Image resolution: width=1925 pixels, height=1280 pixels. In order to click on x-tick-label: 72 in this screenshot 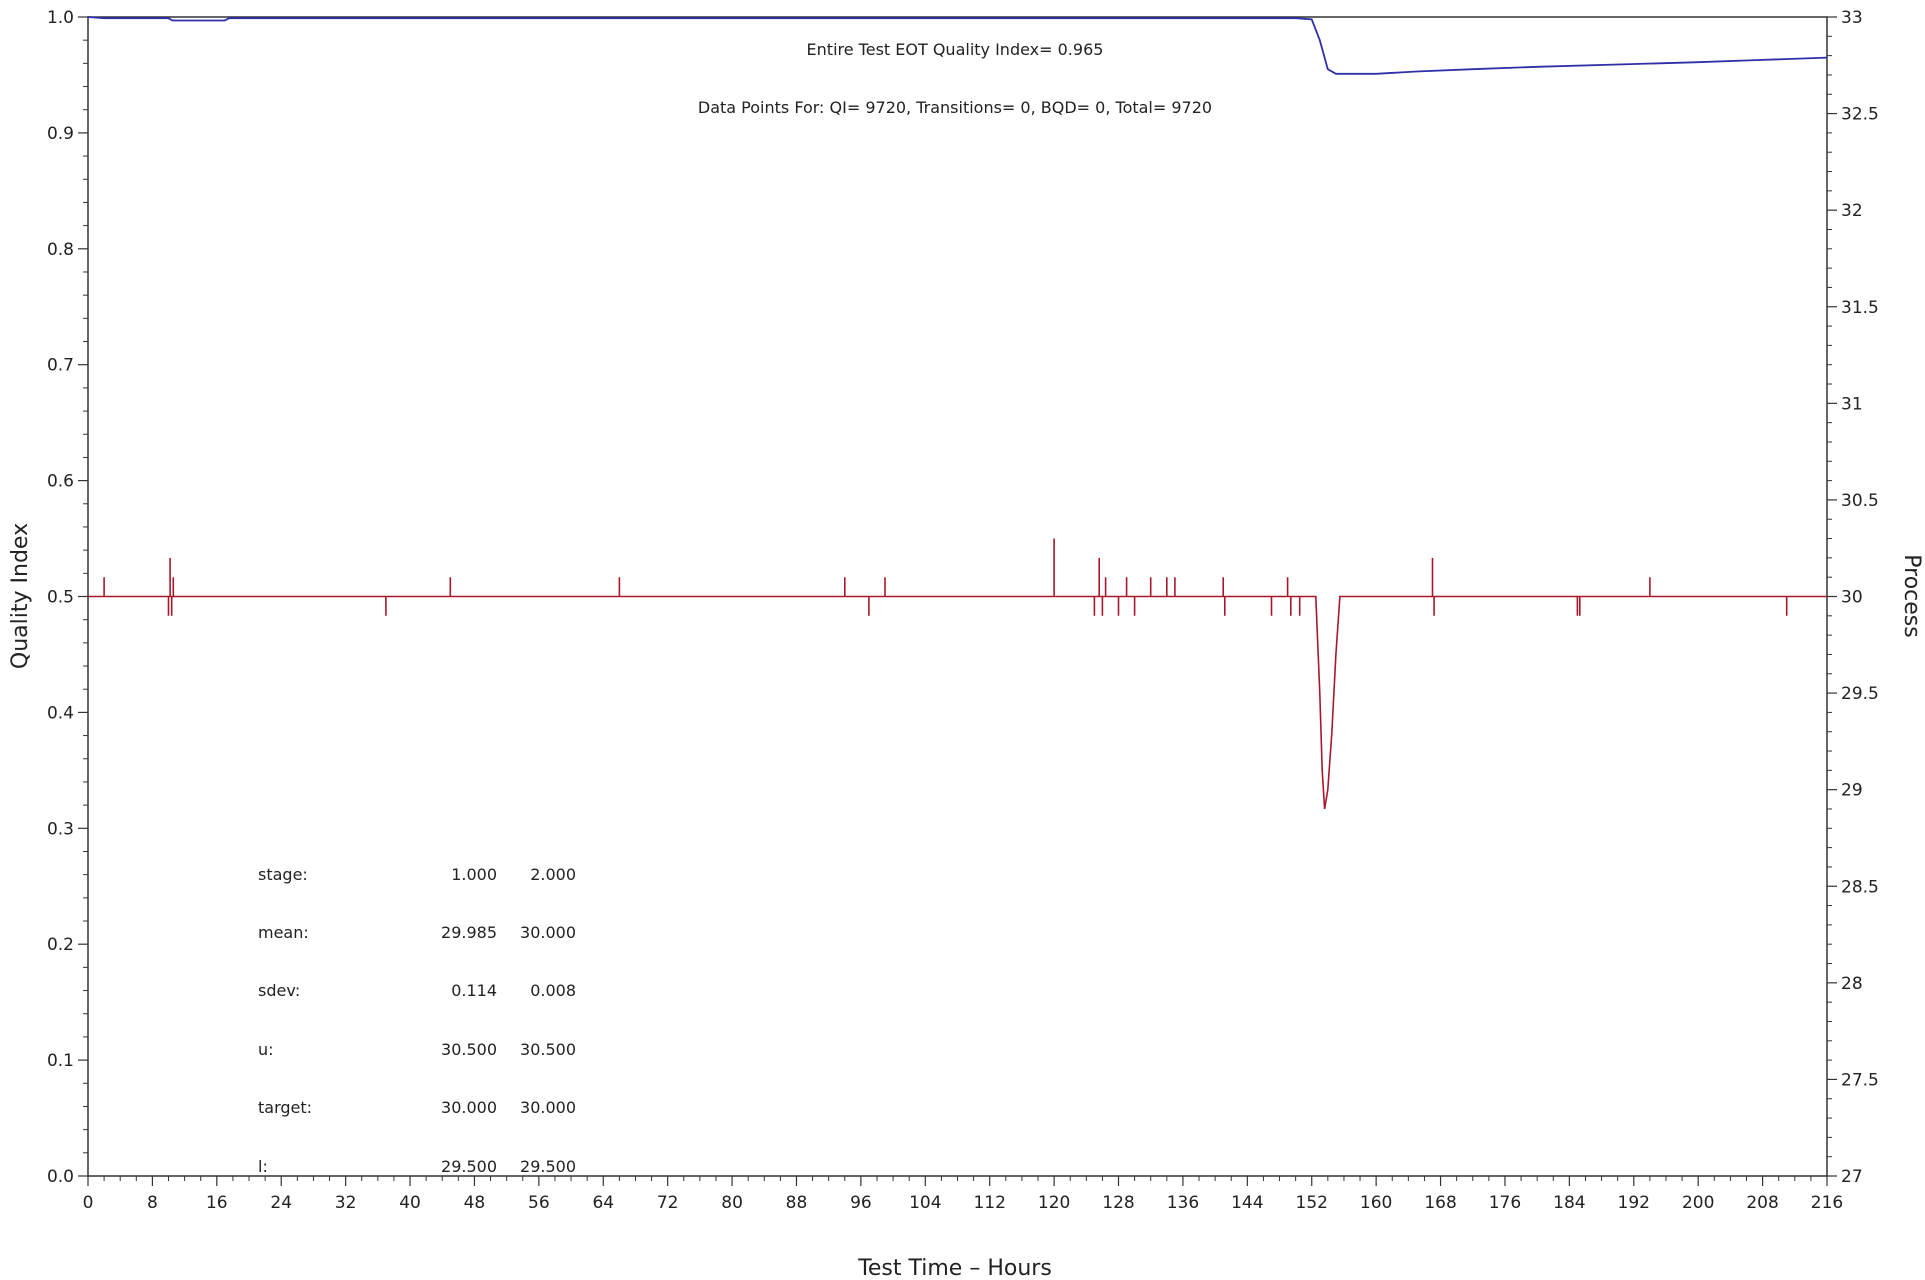, I will do `click(668, 1203)`.